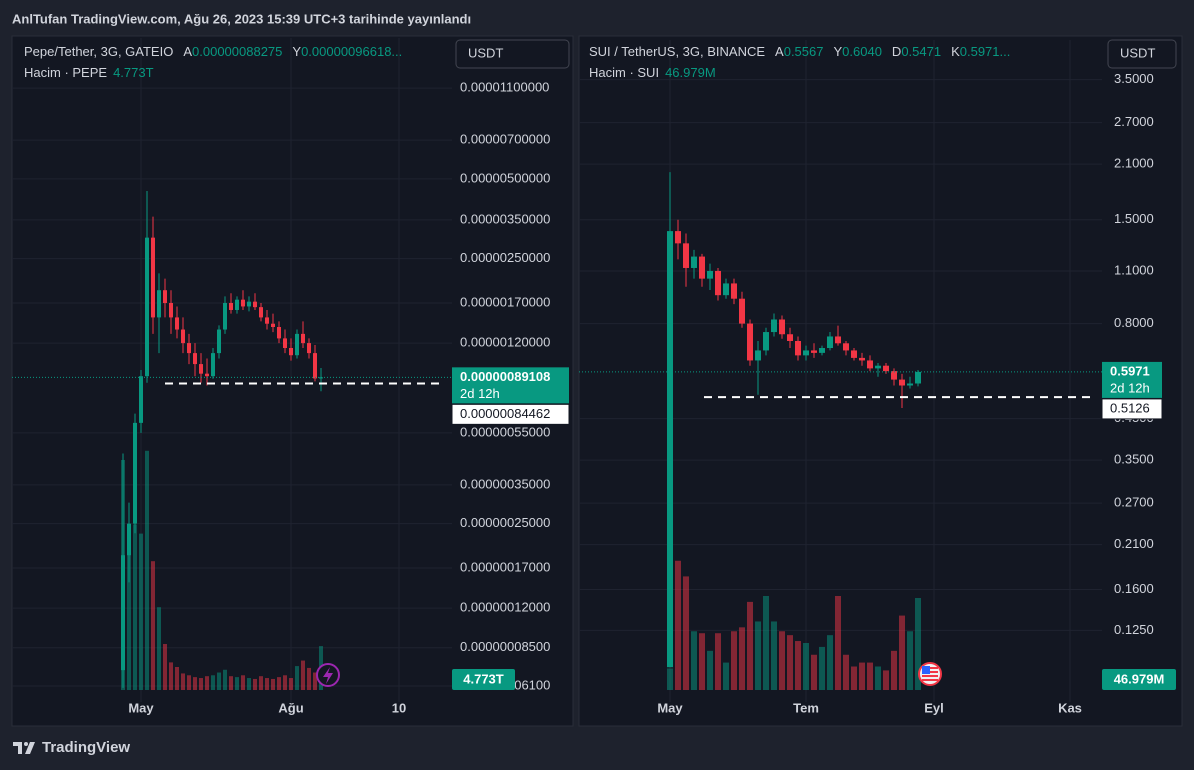 The width and height of the screenshot is (1194, 770). I want to click on y-tick-label: 0.00000025000, so click(505, 522).